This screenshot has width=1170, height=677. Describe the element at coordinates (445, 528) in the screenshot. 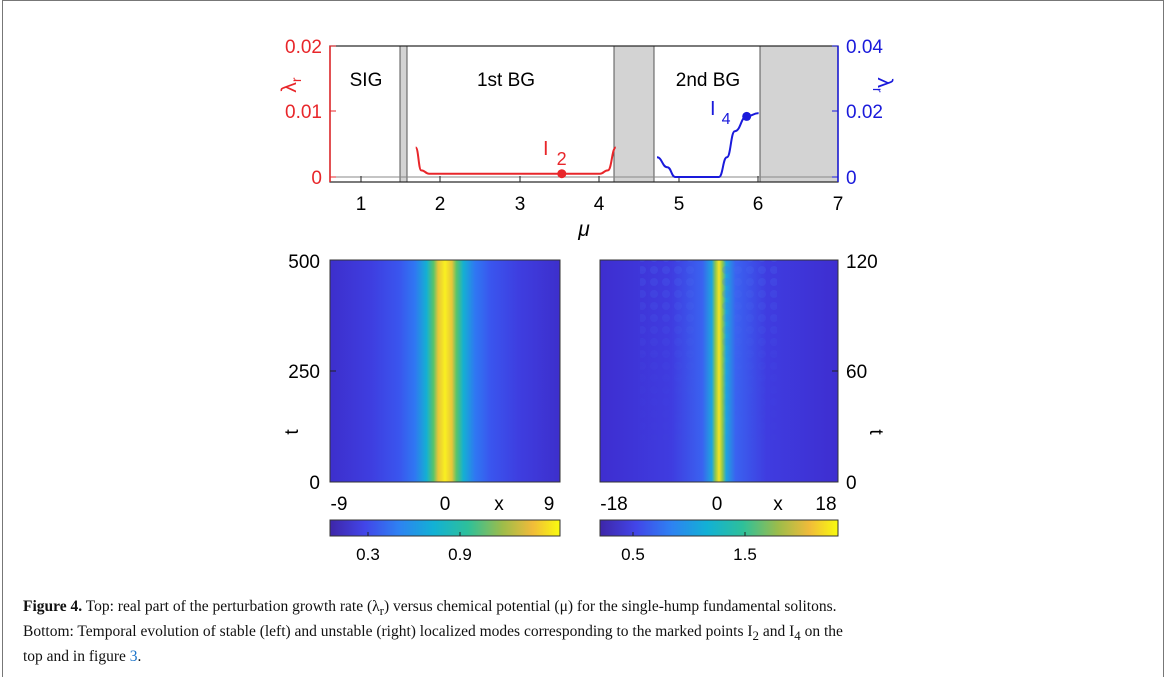

I see `left-colorbar` at that location.